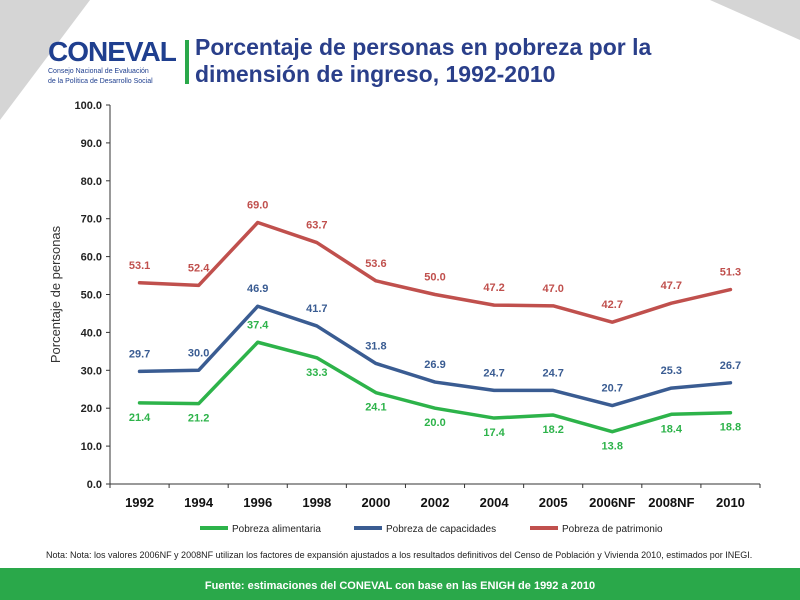 This screenshot has height=600, width=800. Describe the element at coordinates (552, 289) in the screenshot. I see `data-label: 47.0` at that location.